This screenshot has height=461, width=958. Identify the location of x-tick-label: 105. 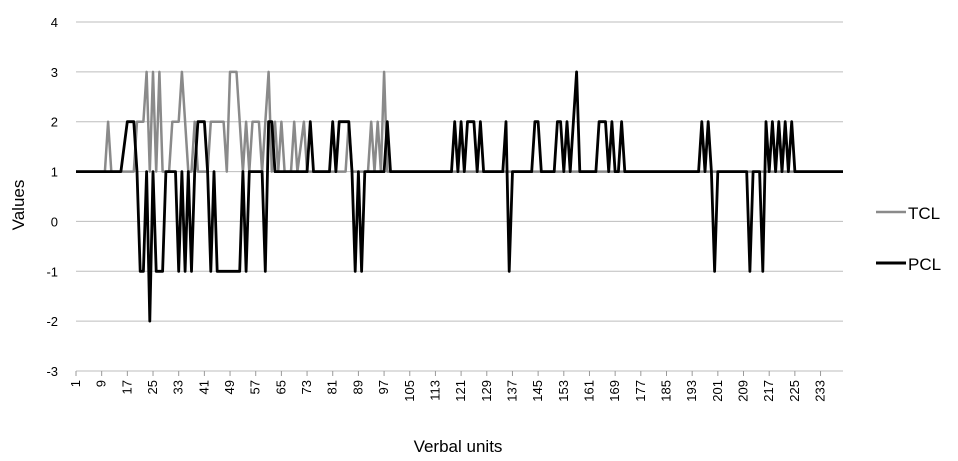
(409, 391).